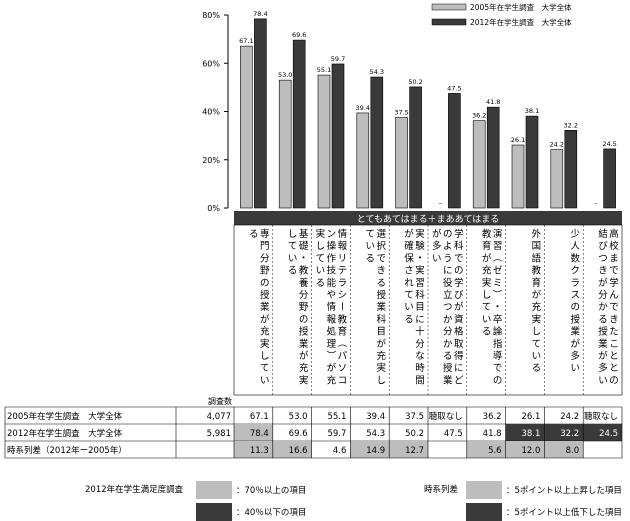 This screenshot has height=521, width=630. I want to click on table-cell: 69.6, so click(298, 434).